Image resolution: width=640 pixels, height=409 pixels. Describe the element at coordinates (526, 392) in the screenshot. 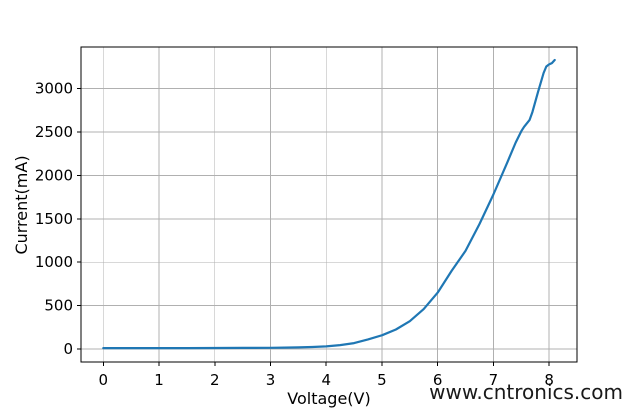

I see `watermark-text: www.cntronics.com` at that location.